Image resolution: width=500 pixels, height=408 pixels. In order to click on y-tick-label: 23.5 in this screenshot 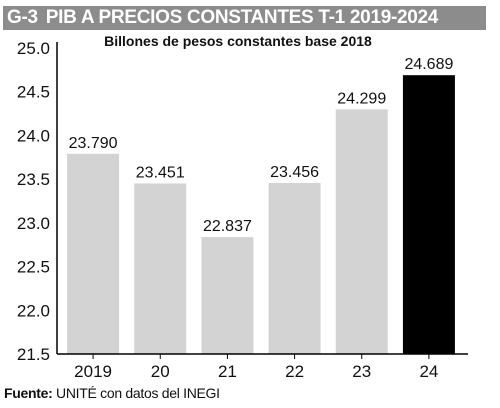, I will do `click(33, 179)`.